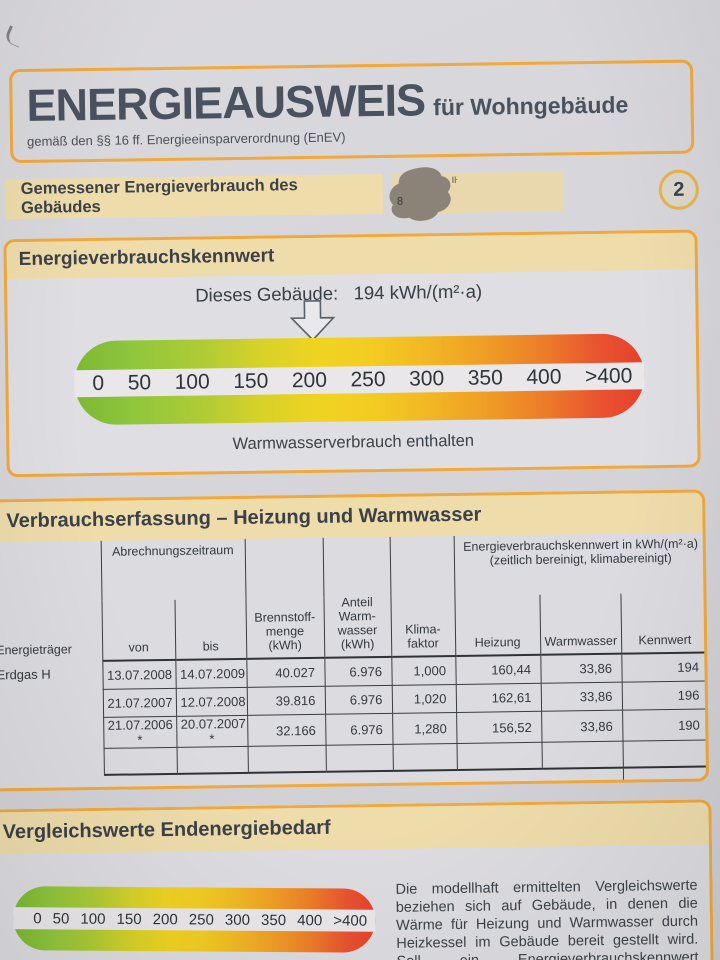 The width and height of the screenshot is (720, 960). I want to click on column-header-zeitraum: Abrechnungszeitraum, so click(173, 569).